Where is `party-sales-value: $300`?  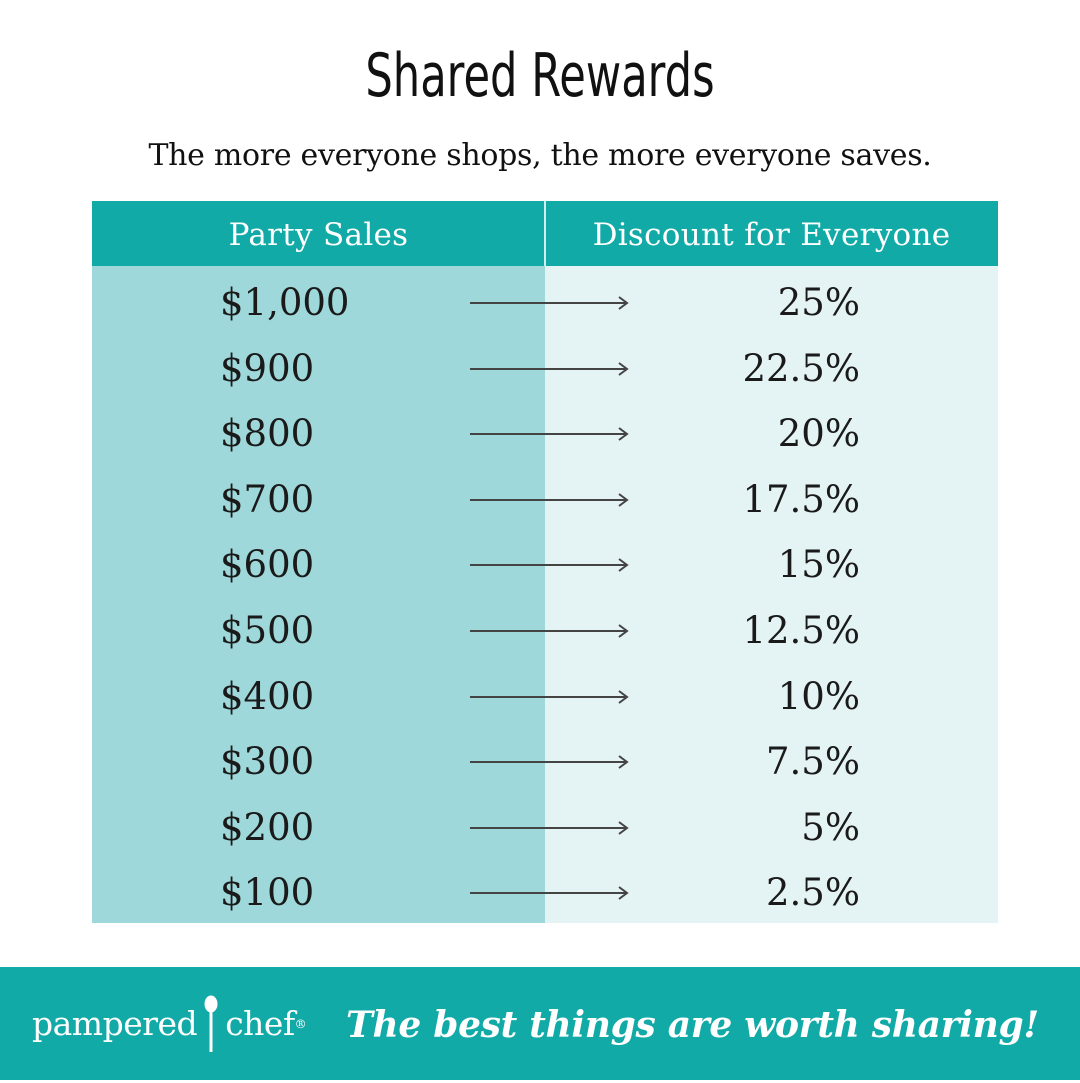 party-sales-value: $300 is located at coordinates (267, 762).